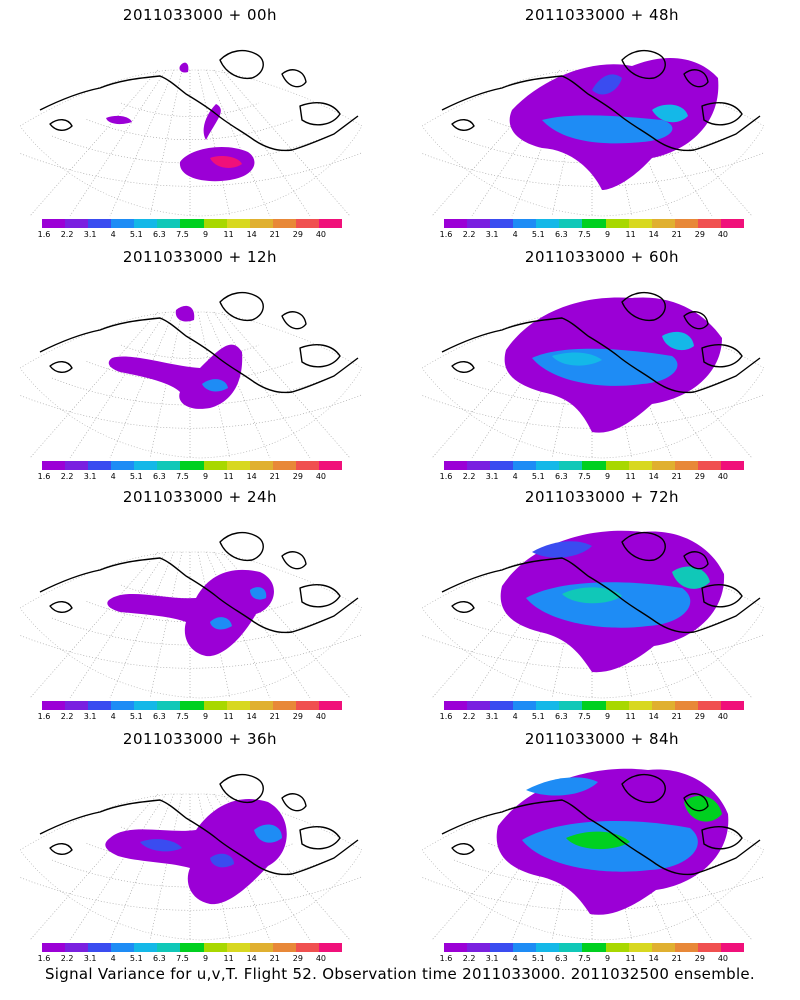 This screenshot has height=1000, width=800. I want to click on colorbar-label: 29, so click(699, 958).